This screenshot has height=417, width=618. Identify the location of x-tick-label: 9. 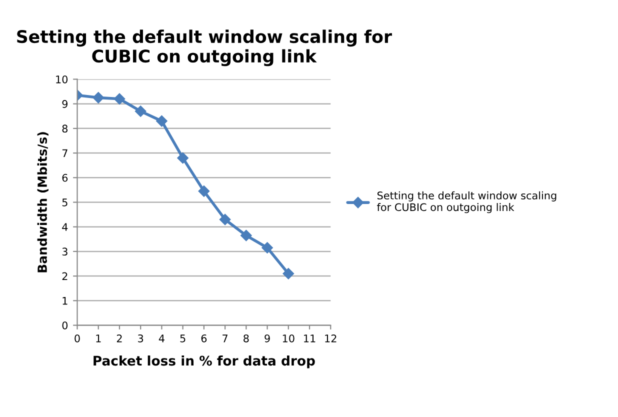
(267, 338).